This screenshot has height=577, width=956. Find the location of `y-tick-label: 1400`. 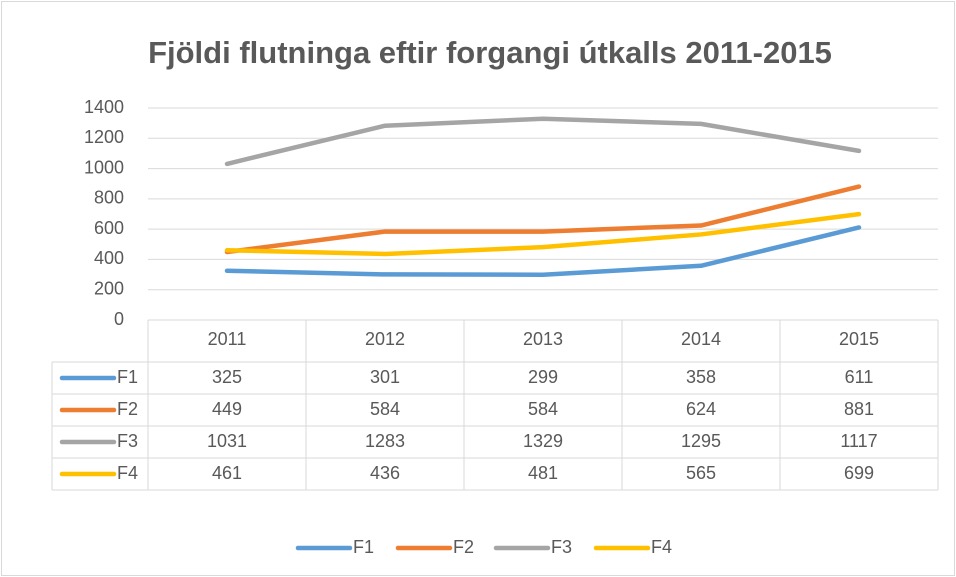

y-tick-label: 1400 is located at coordinates (104, 107).